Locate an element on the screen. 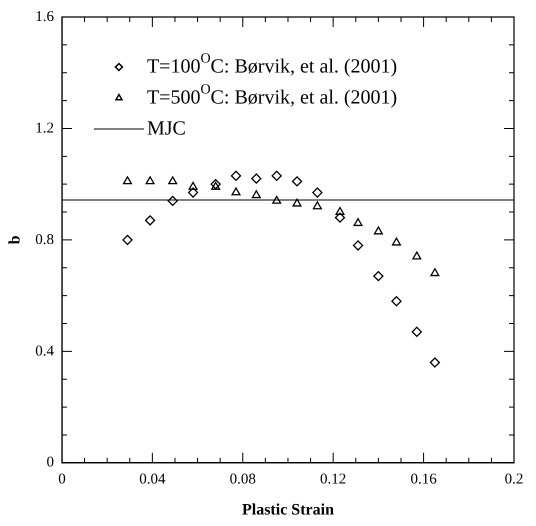  y-tick-label: 0 is located at coordinates (50, 462).